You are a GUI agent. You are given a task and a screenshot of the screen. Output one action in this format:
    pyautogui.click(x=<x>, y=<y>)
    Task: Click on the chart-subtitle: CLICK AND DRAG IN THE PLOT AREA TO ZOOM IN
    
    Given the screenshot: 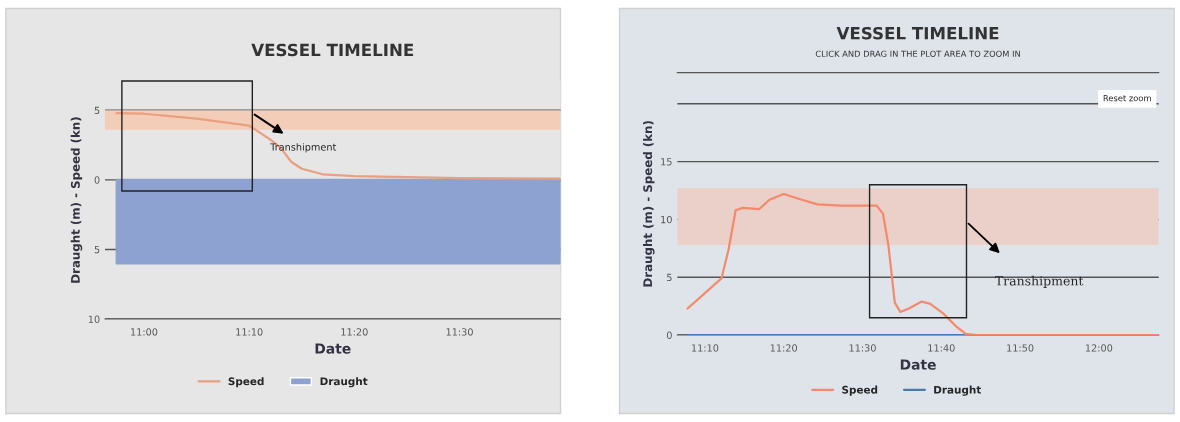 What is the action you would take?
    pyautogui.click(x=917, y=53)
    